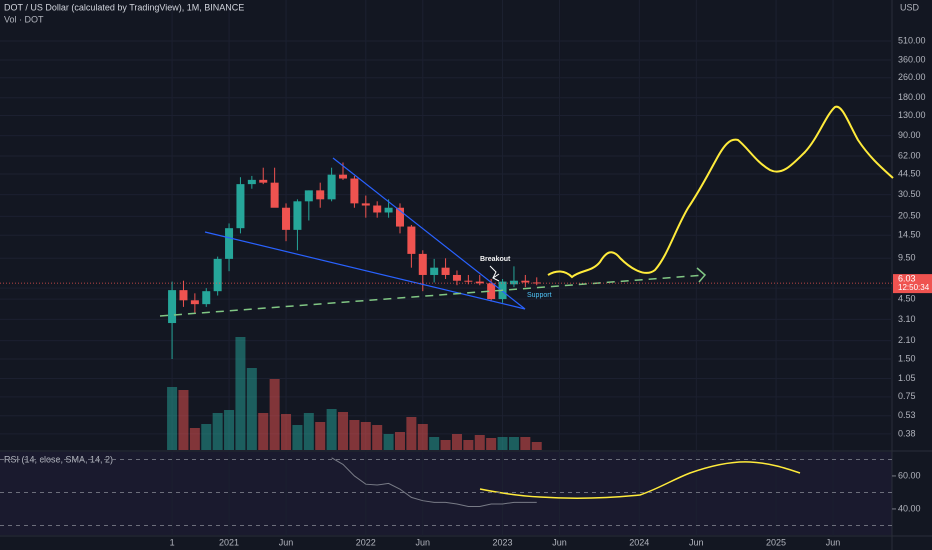  Describe the element at coordinates (909, 194) in the screenshot. I see `y-tick-label: 30.50` at that location.